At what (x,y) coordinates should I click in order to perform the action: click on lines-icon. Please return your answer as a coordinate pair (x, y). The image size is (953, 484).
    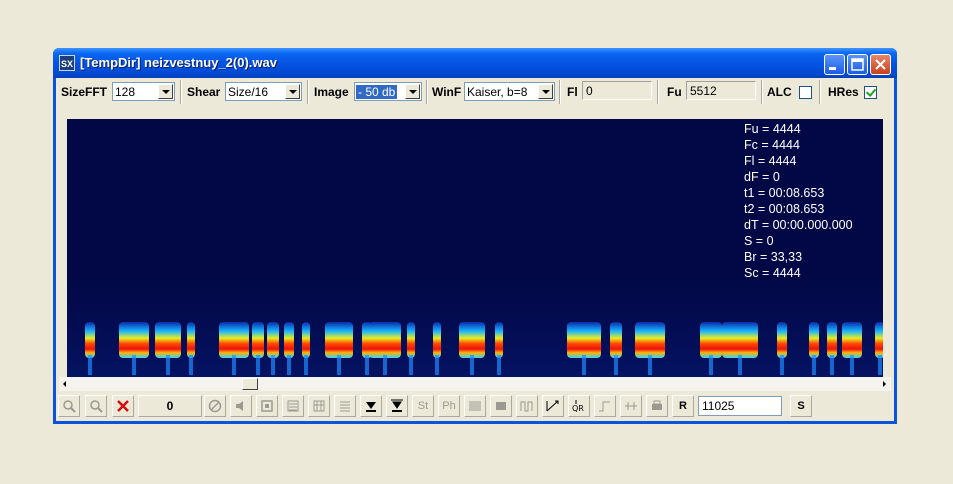
    Looking at the image, I should click on (345, 406).